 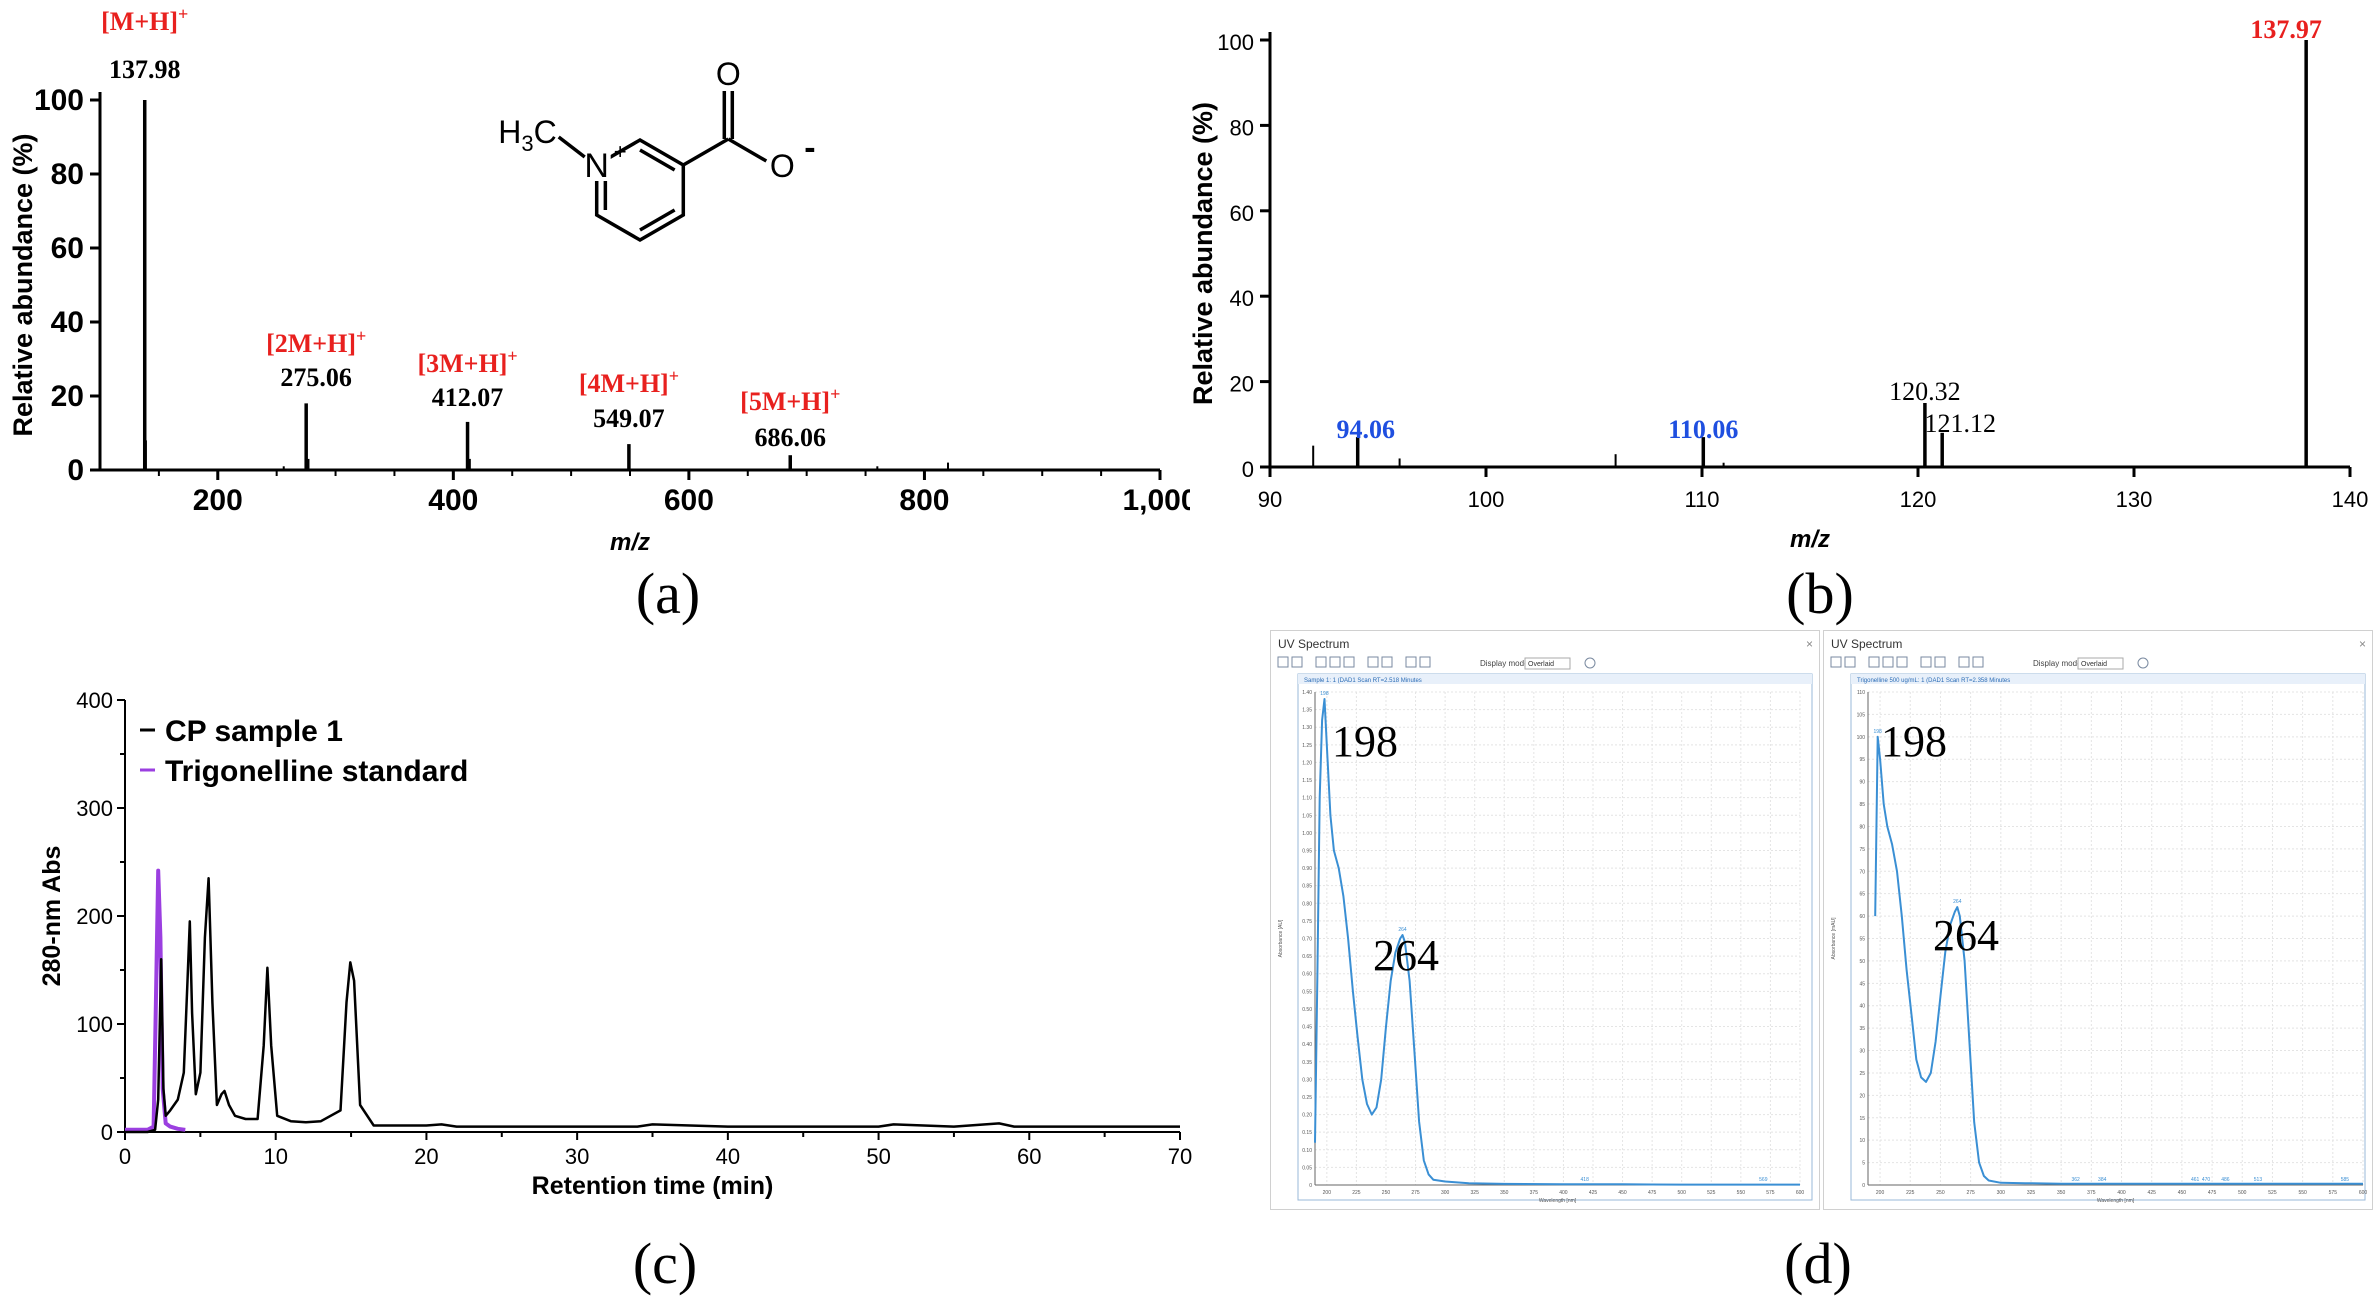 I want to click on peak-value-label: 121.12, so click(x=1960, y=423).